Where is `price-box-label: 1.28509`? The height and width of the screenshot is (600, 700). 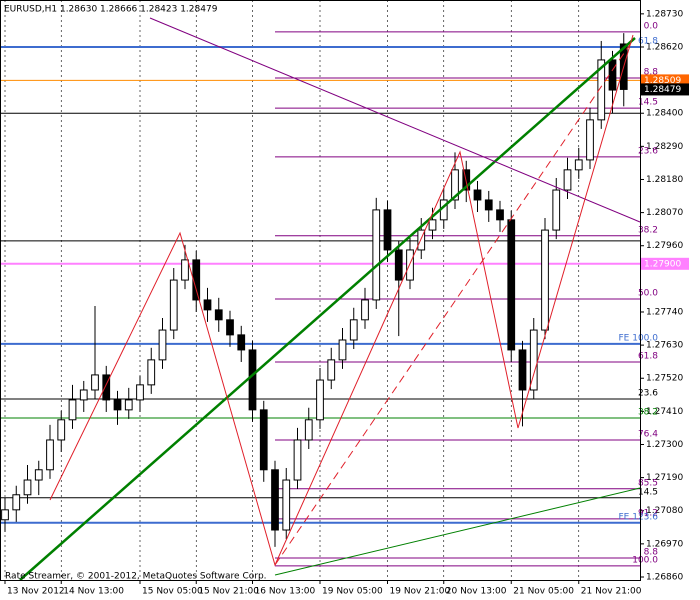
price-box-label: 1.28509 is located at coordinates (662, 81).